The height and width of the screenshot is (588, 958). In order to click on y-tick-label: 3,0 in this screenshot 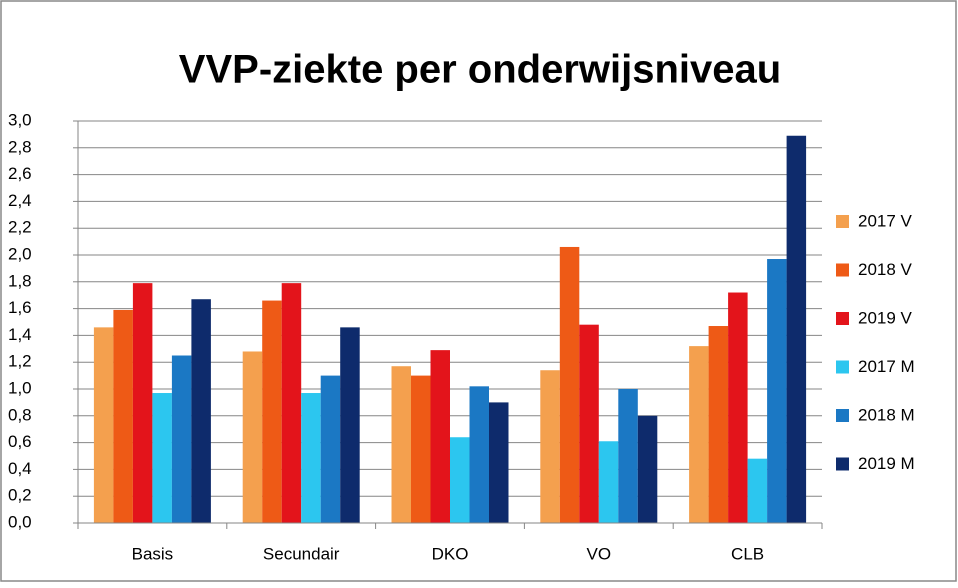, I will do `click(20, 119)`.